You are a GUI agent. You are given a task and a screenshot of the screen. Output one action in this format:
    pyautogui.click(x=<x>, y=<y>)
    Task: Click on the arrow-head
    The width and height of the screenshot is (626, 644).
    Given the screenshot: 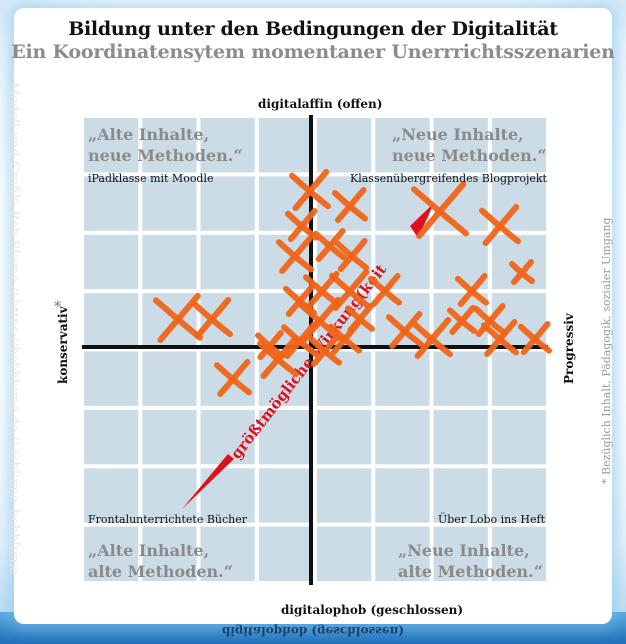 What is the action you would take?
    pyautogui.click(x=422, y=220)
    